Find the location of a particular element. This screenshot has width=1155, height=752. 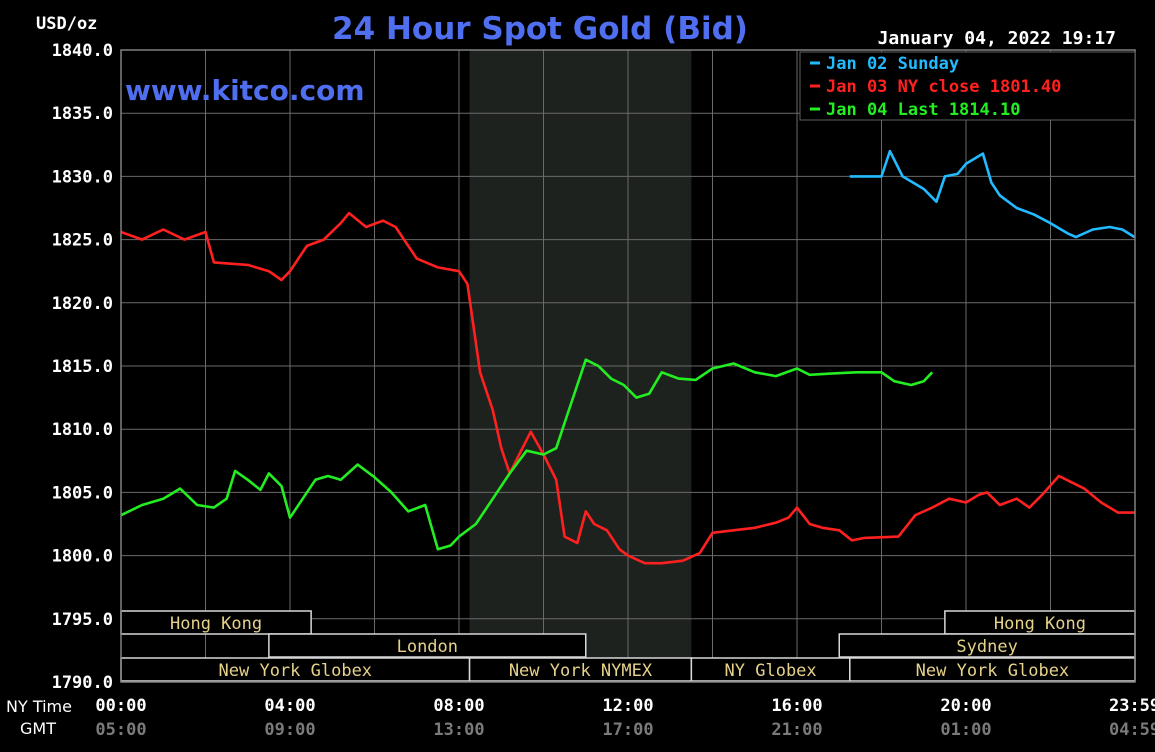

x-tick-label-gmt: 17:00 is located at coordinates (627, 730).